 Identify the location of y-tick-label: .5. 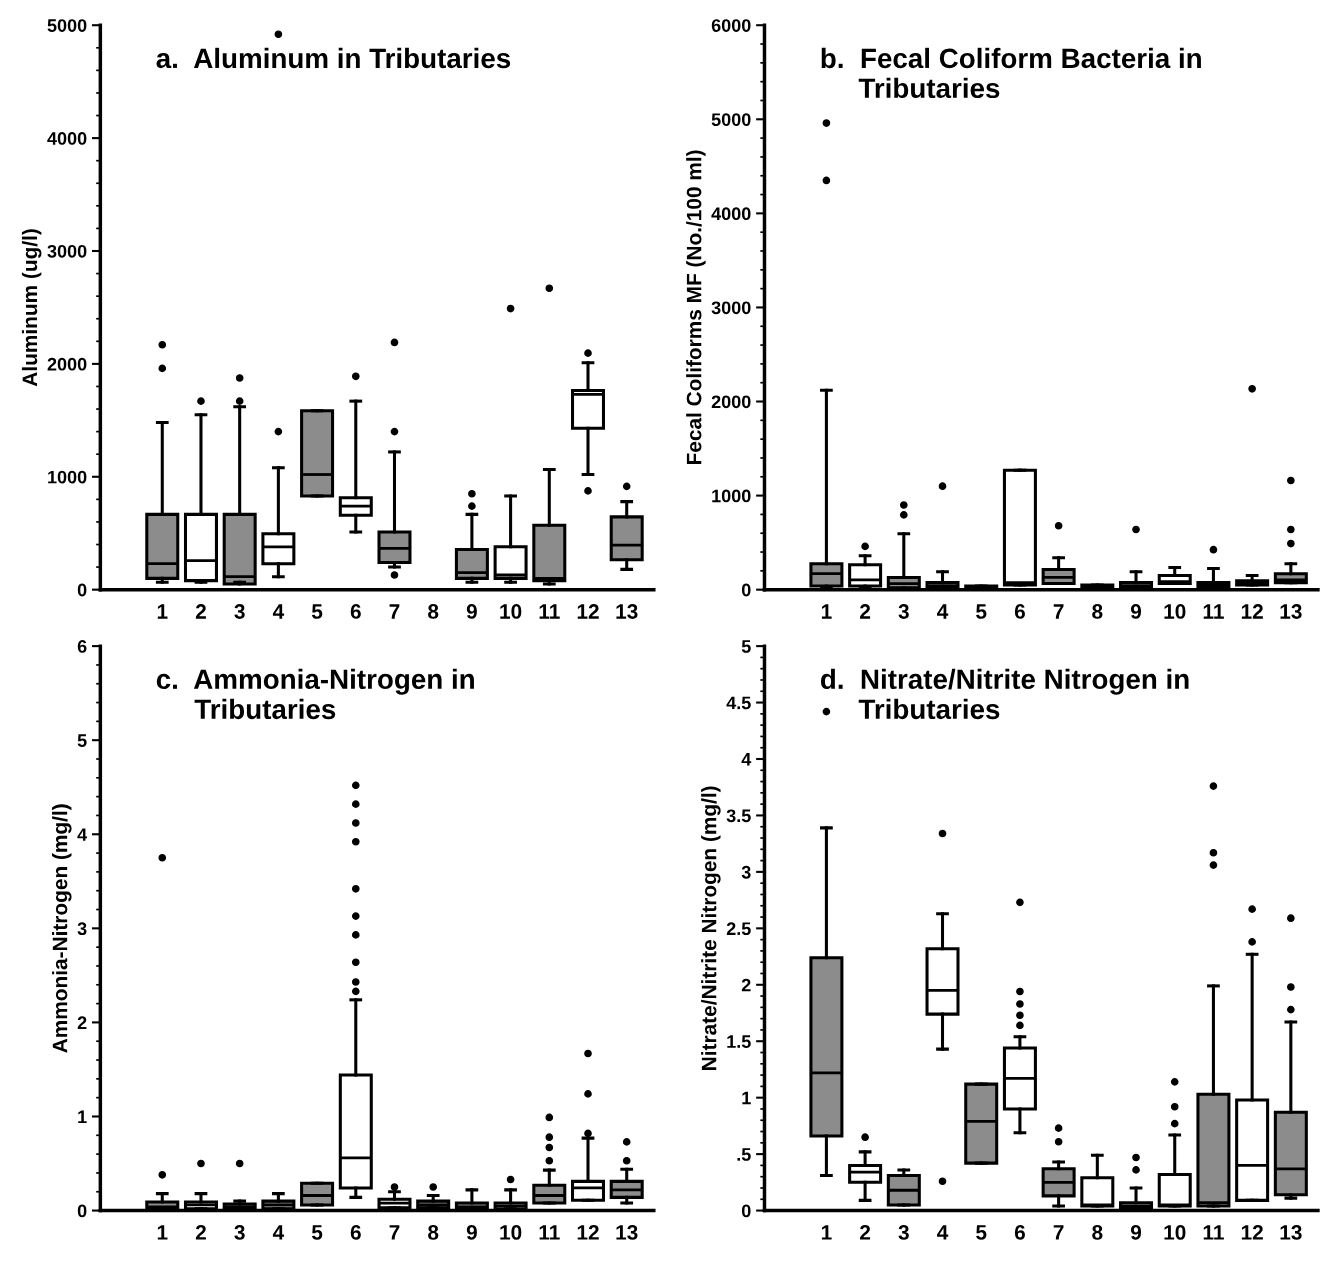
(744, 1154).